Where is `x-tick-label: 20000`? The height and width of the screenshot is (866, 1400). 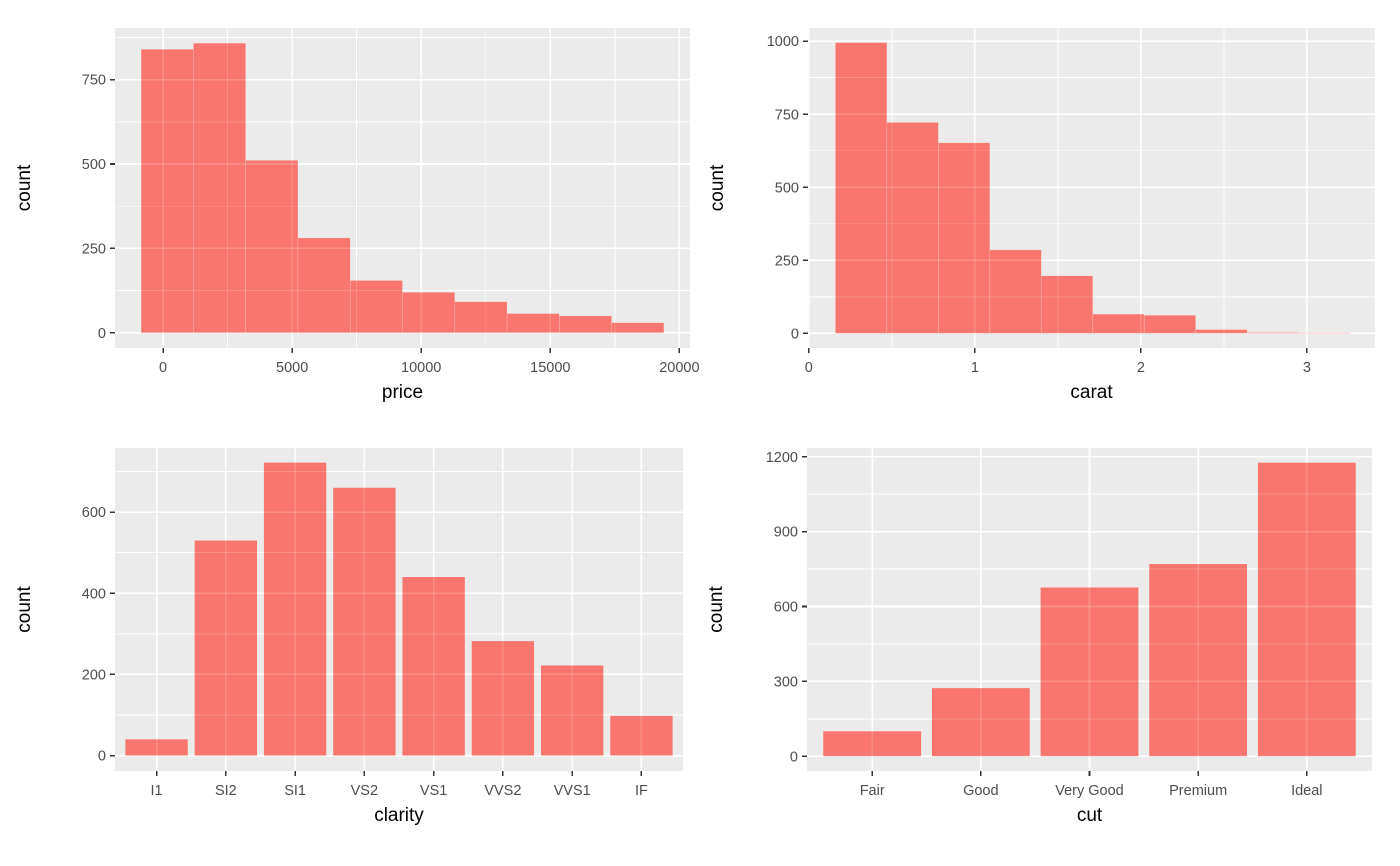
x-tick-label: 20000 is located at coordinates (679, 368).